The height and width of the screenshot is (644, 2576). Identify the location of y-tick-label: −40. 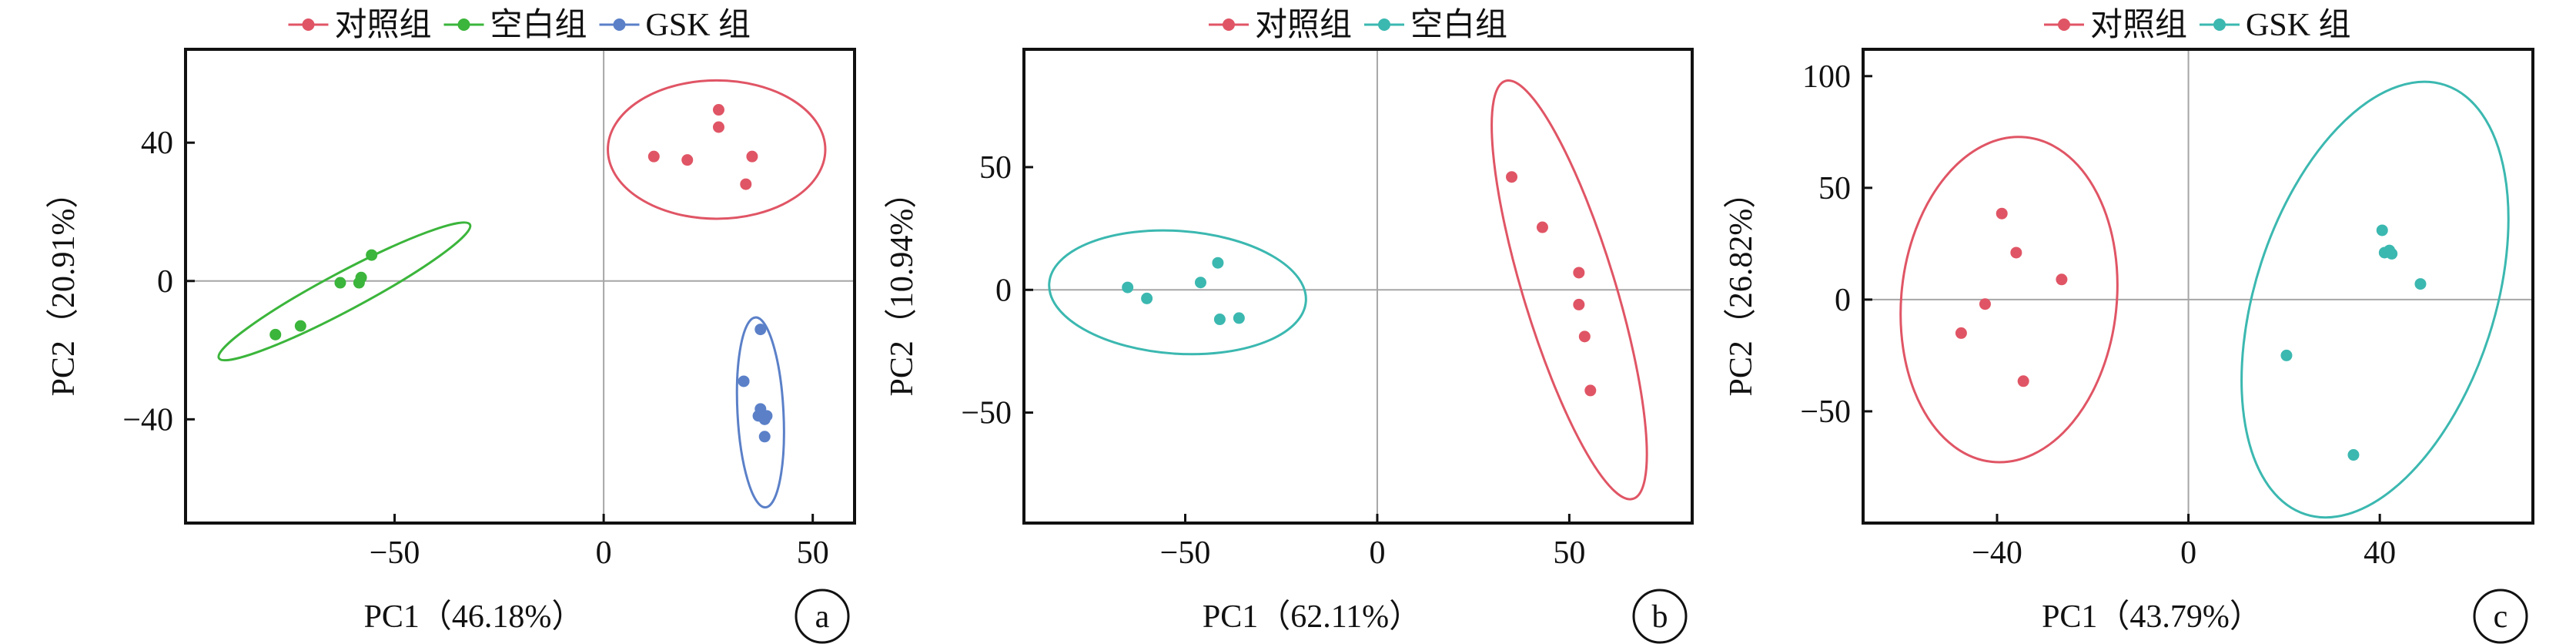
(148, 420).